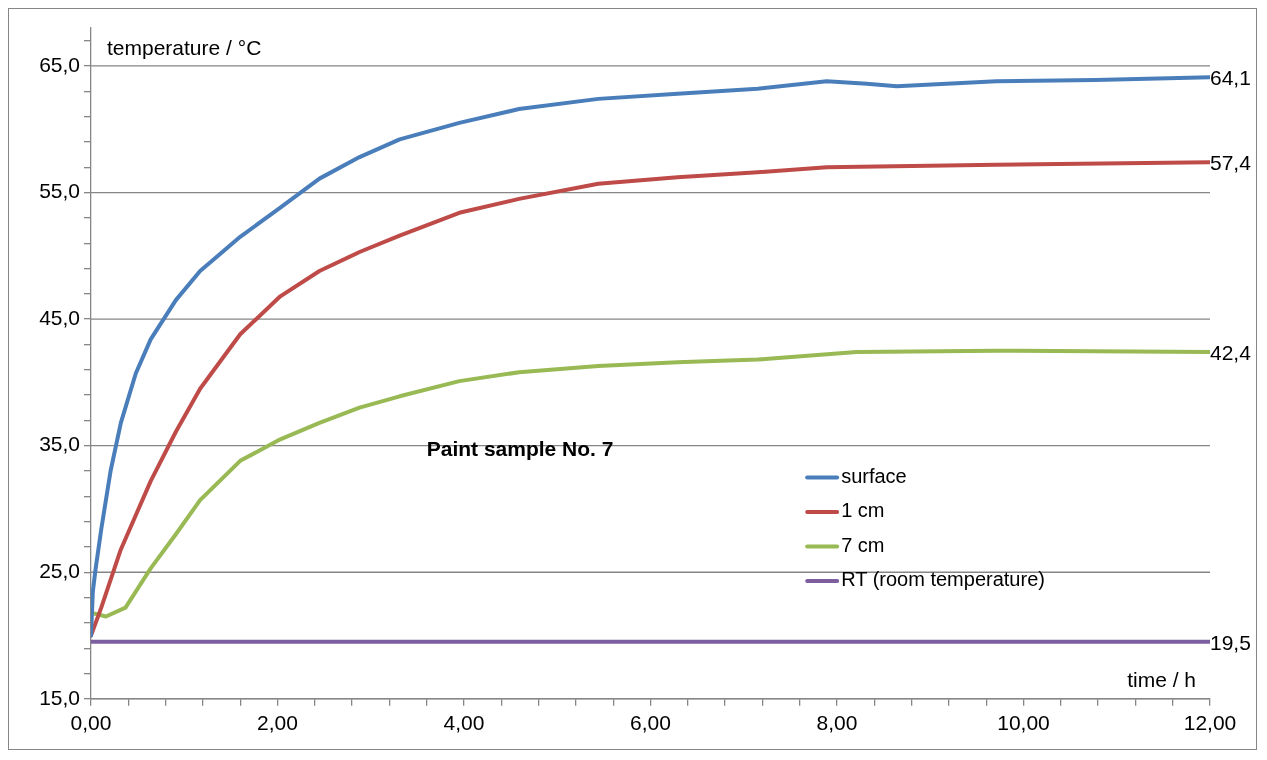  What do you see at coordinates (1161, 679) in the screenshot?
I see `x-axis-title: time / h` at bounding box center [1161, 679].